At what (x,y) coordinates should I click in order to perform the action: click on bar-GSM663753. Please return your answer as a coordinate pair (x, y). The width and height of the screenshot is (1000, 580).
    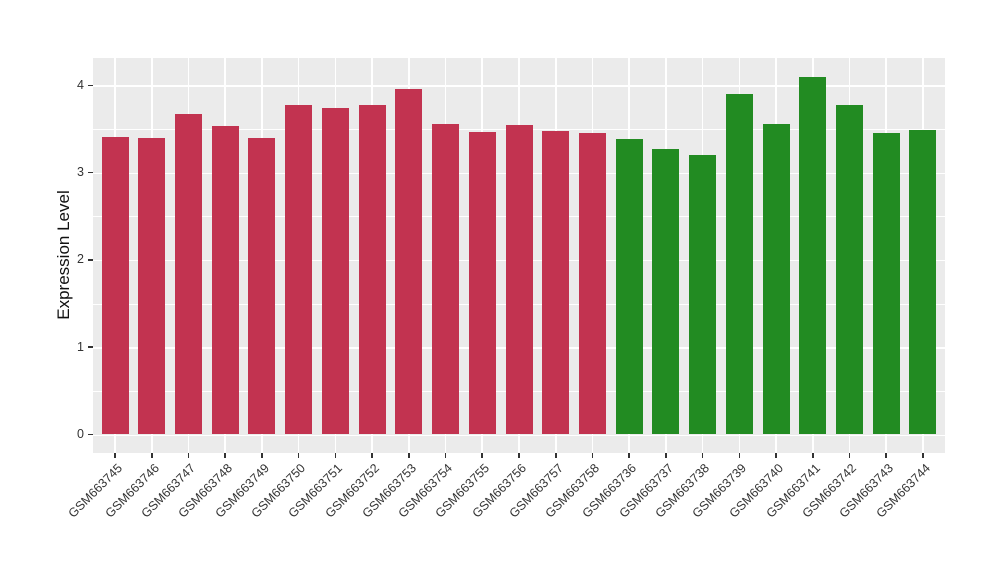
    Looking at the image, I should click on (409, 261).